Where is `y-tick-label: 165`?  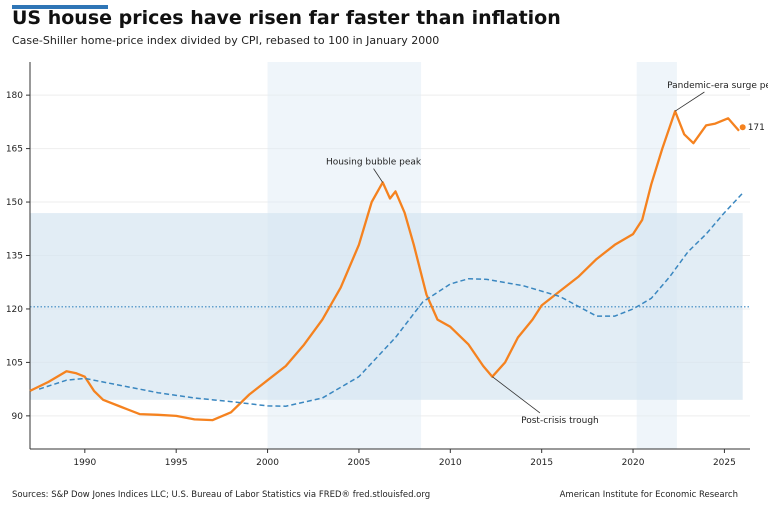
y-tick-label: 165 is located at coordinates (14, 150).